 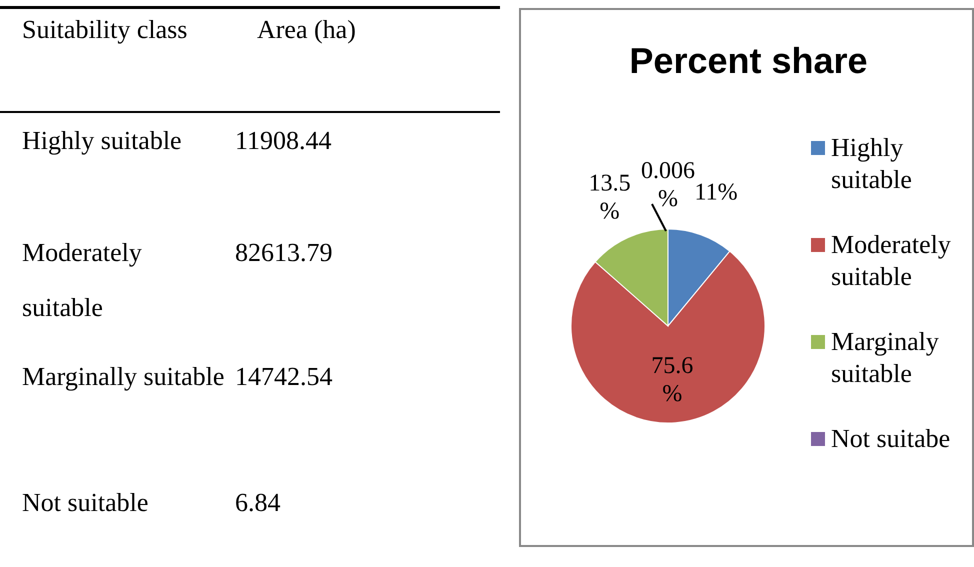 I want to click on data-label: 0.006 %, so click(x=667, y=185).